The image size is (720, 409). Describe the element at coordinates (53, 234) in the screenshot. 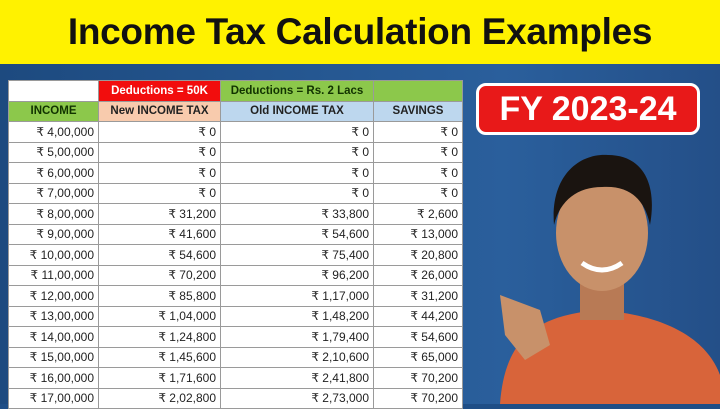

I see `cell-income: ₹ 9,00,000` at that location.